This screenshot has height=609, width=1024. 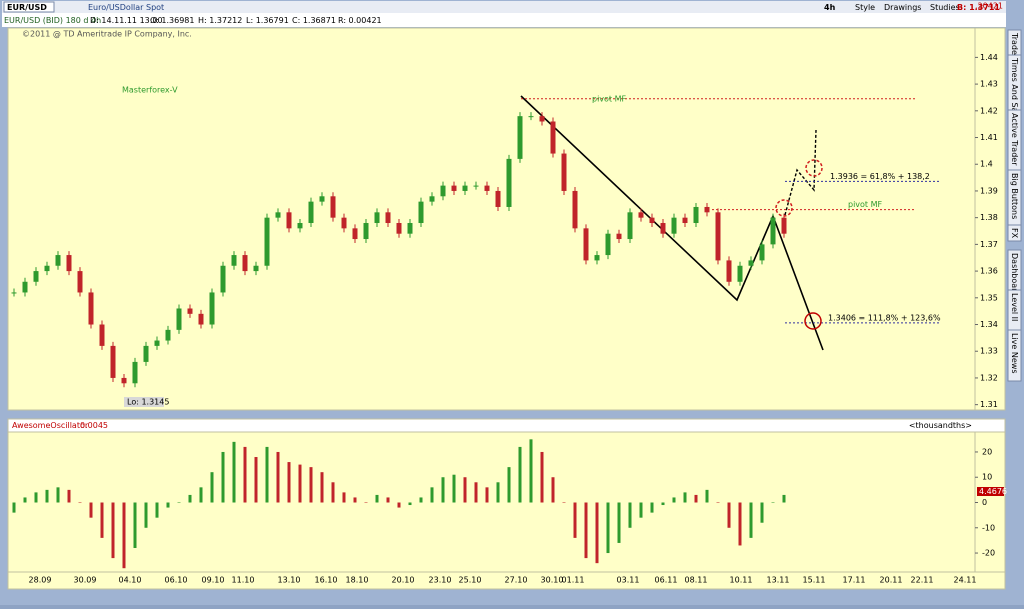 I want to click on period: 4h, so click(x=830, y=7).